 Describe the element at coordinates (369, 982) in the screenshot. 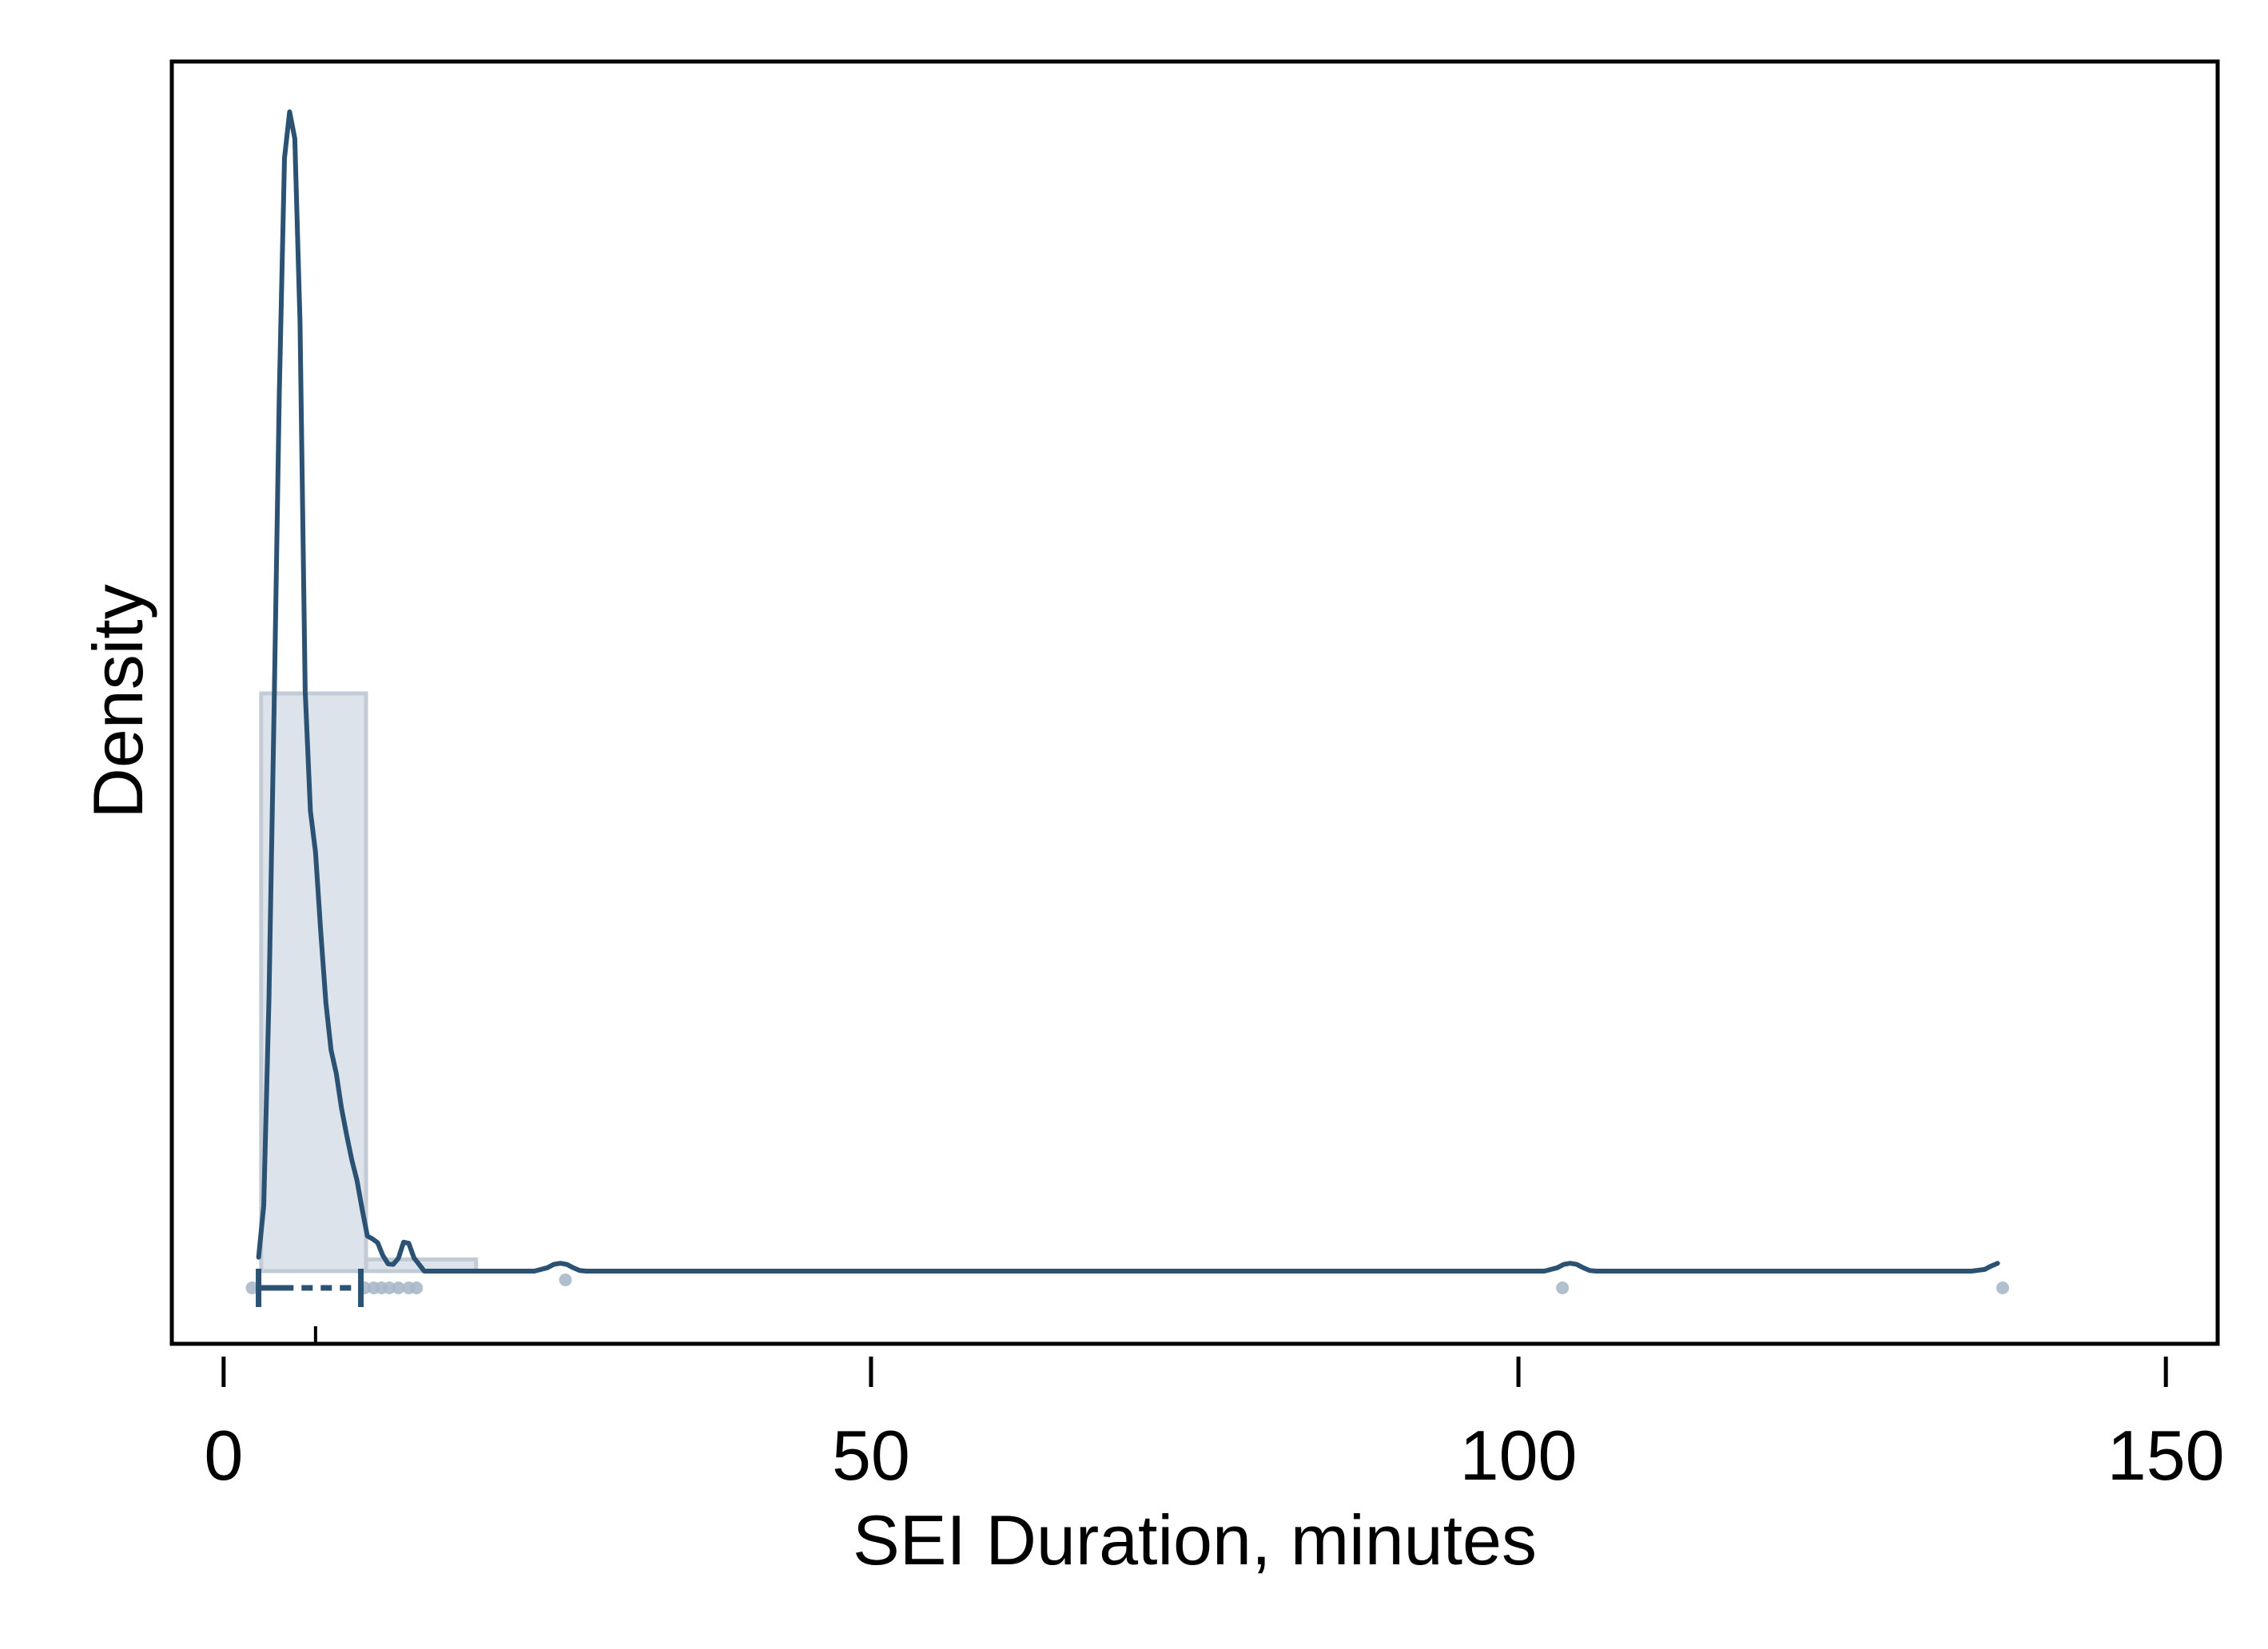

I see `histogram-layer` at that location.